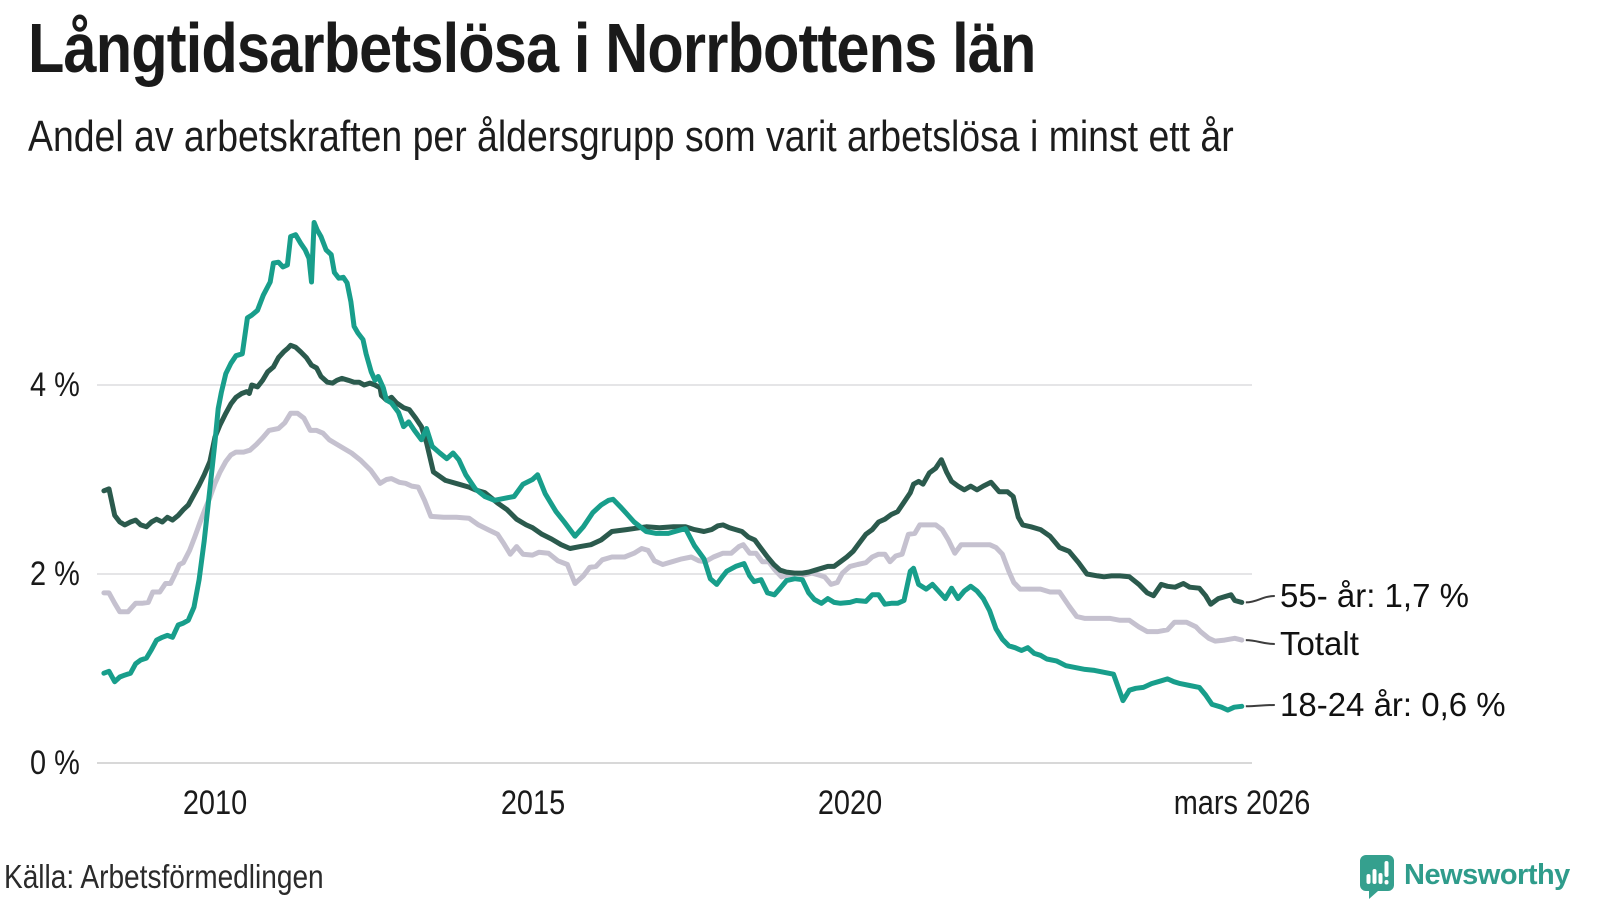 This screenshot has height=900, width=1600. Describe the element at coordinates (850, 803) in the screenshot. I see `x-tick-label-2020: 2020` at that location.